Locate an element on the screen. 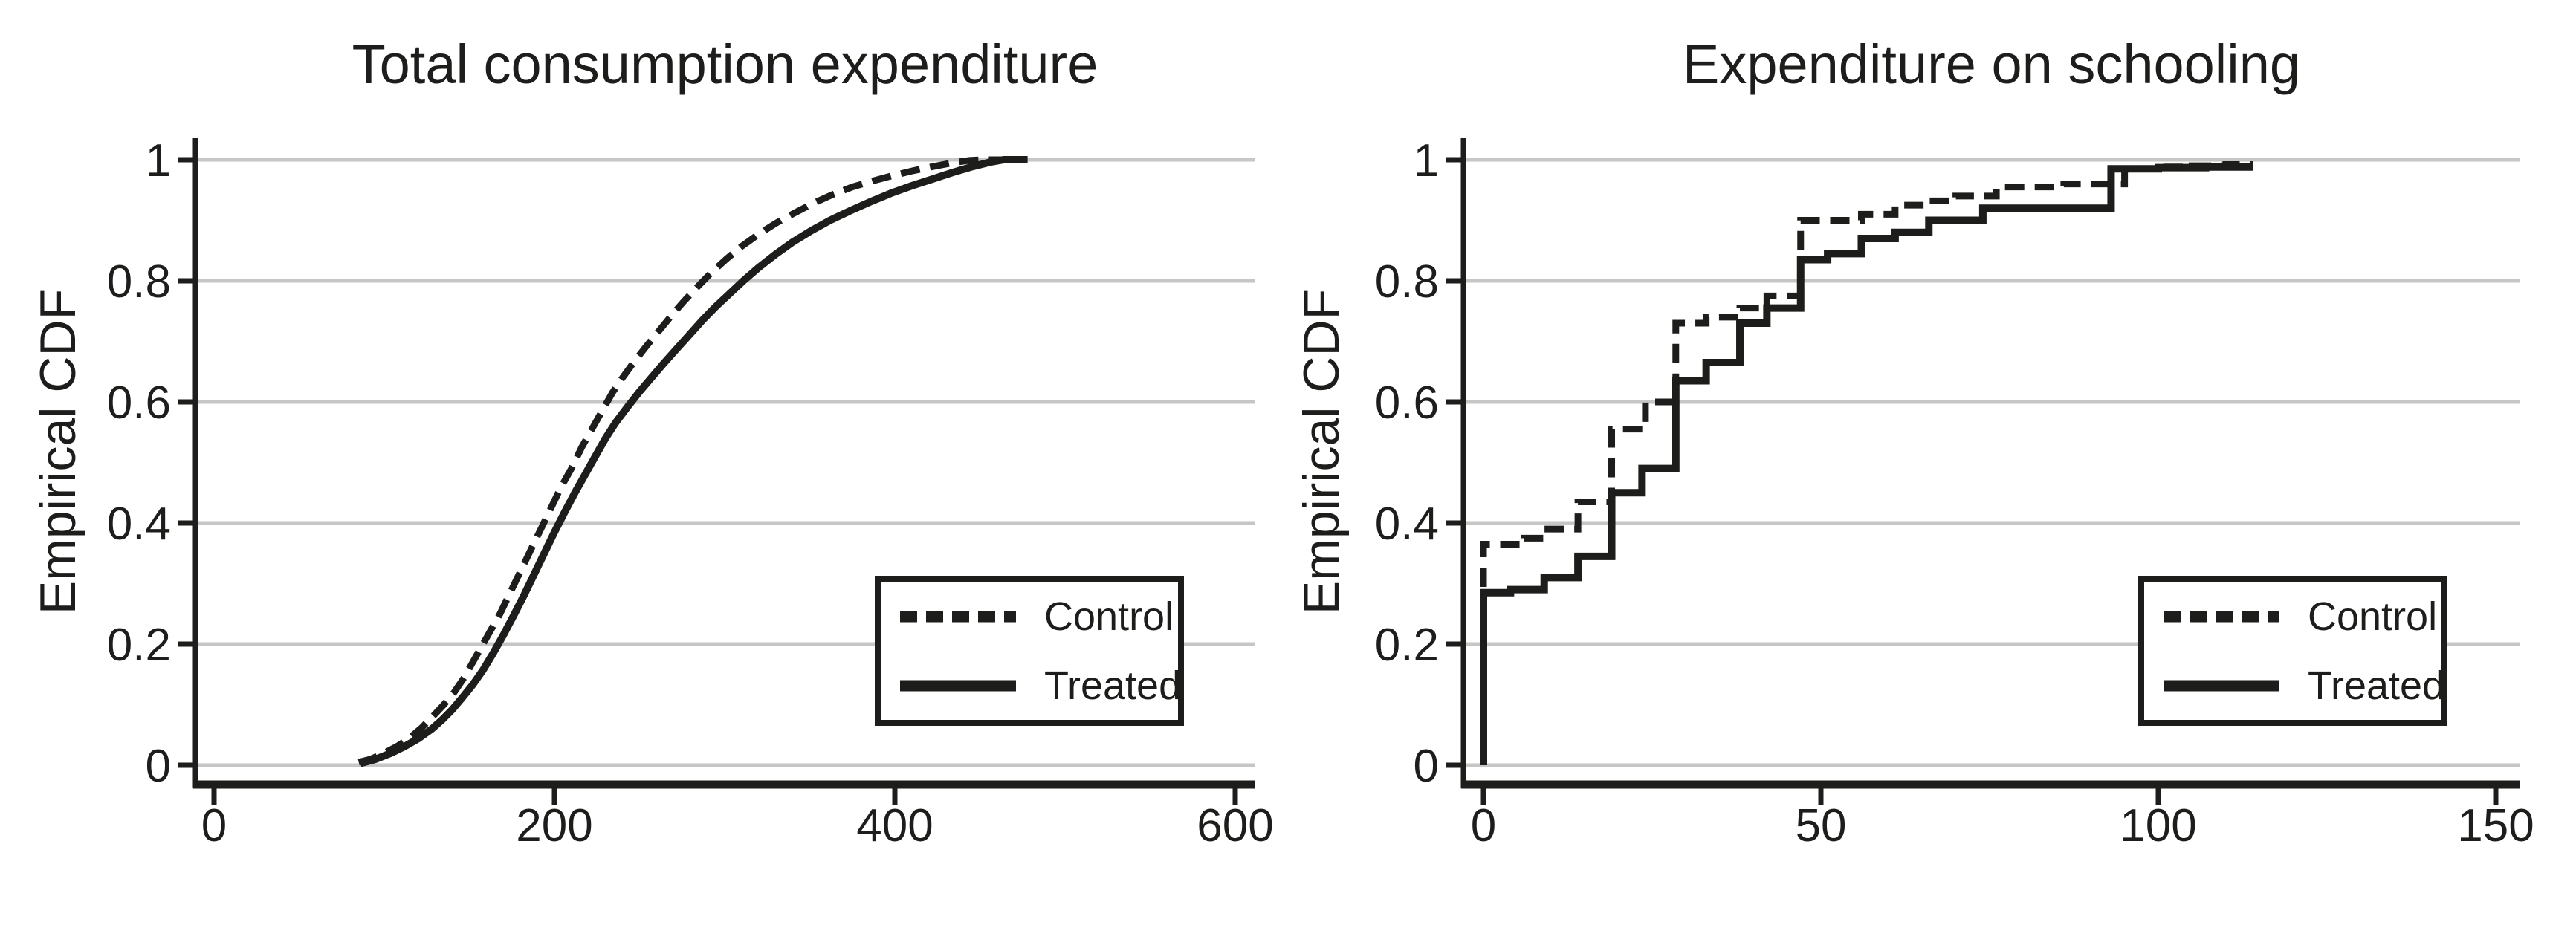 The image size is (2576, 945). x-tick-label: 600 is located at coordinates (1235, 826).